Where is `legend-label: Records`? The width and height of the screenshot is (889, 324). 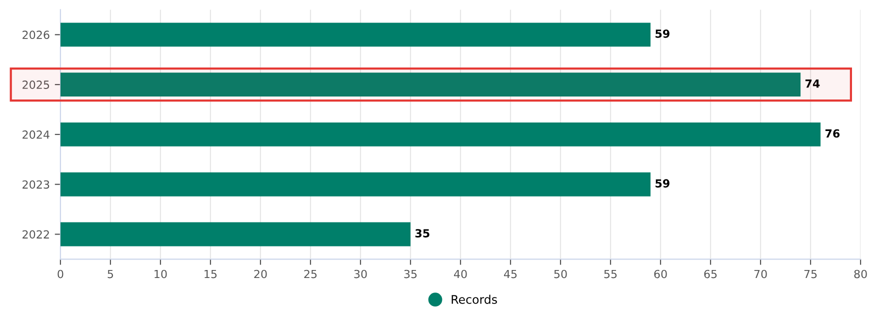
legend-label: Records is located at coordinates (474, 299).